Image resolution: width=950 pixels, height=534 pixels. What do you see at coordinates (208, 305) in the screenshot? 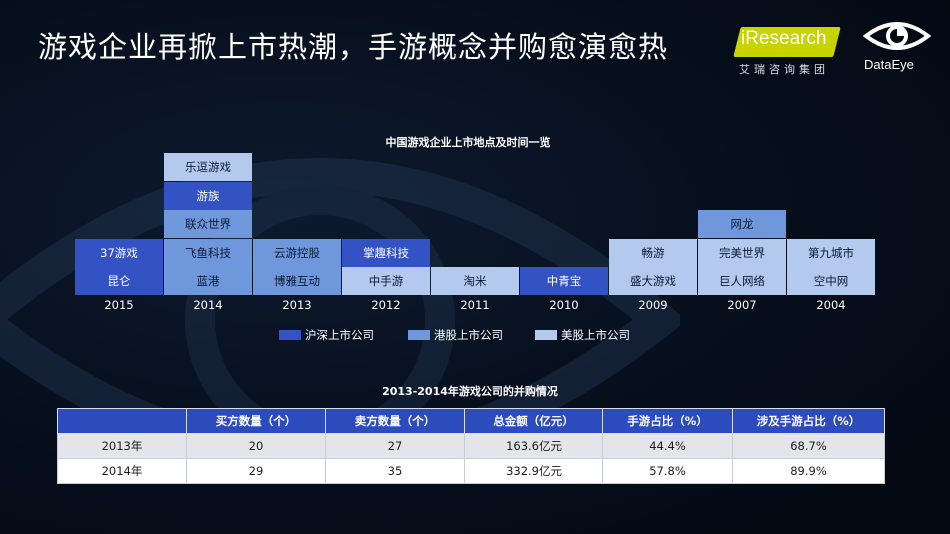
I see `year-label: 2014` at bounding box center [208, 305].